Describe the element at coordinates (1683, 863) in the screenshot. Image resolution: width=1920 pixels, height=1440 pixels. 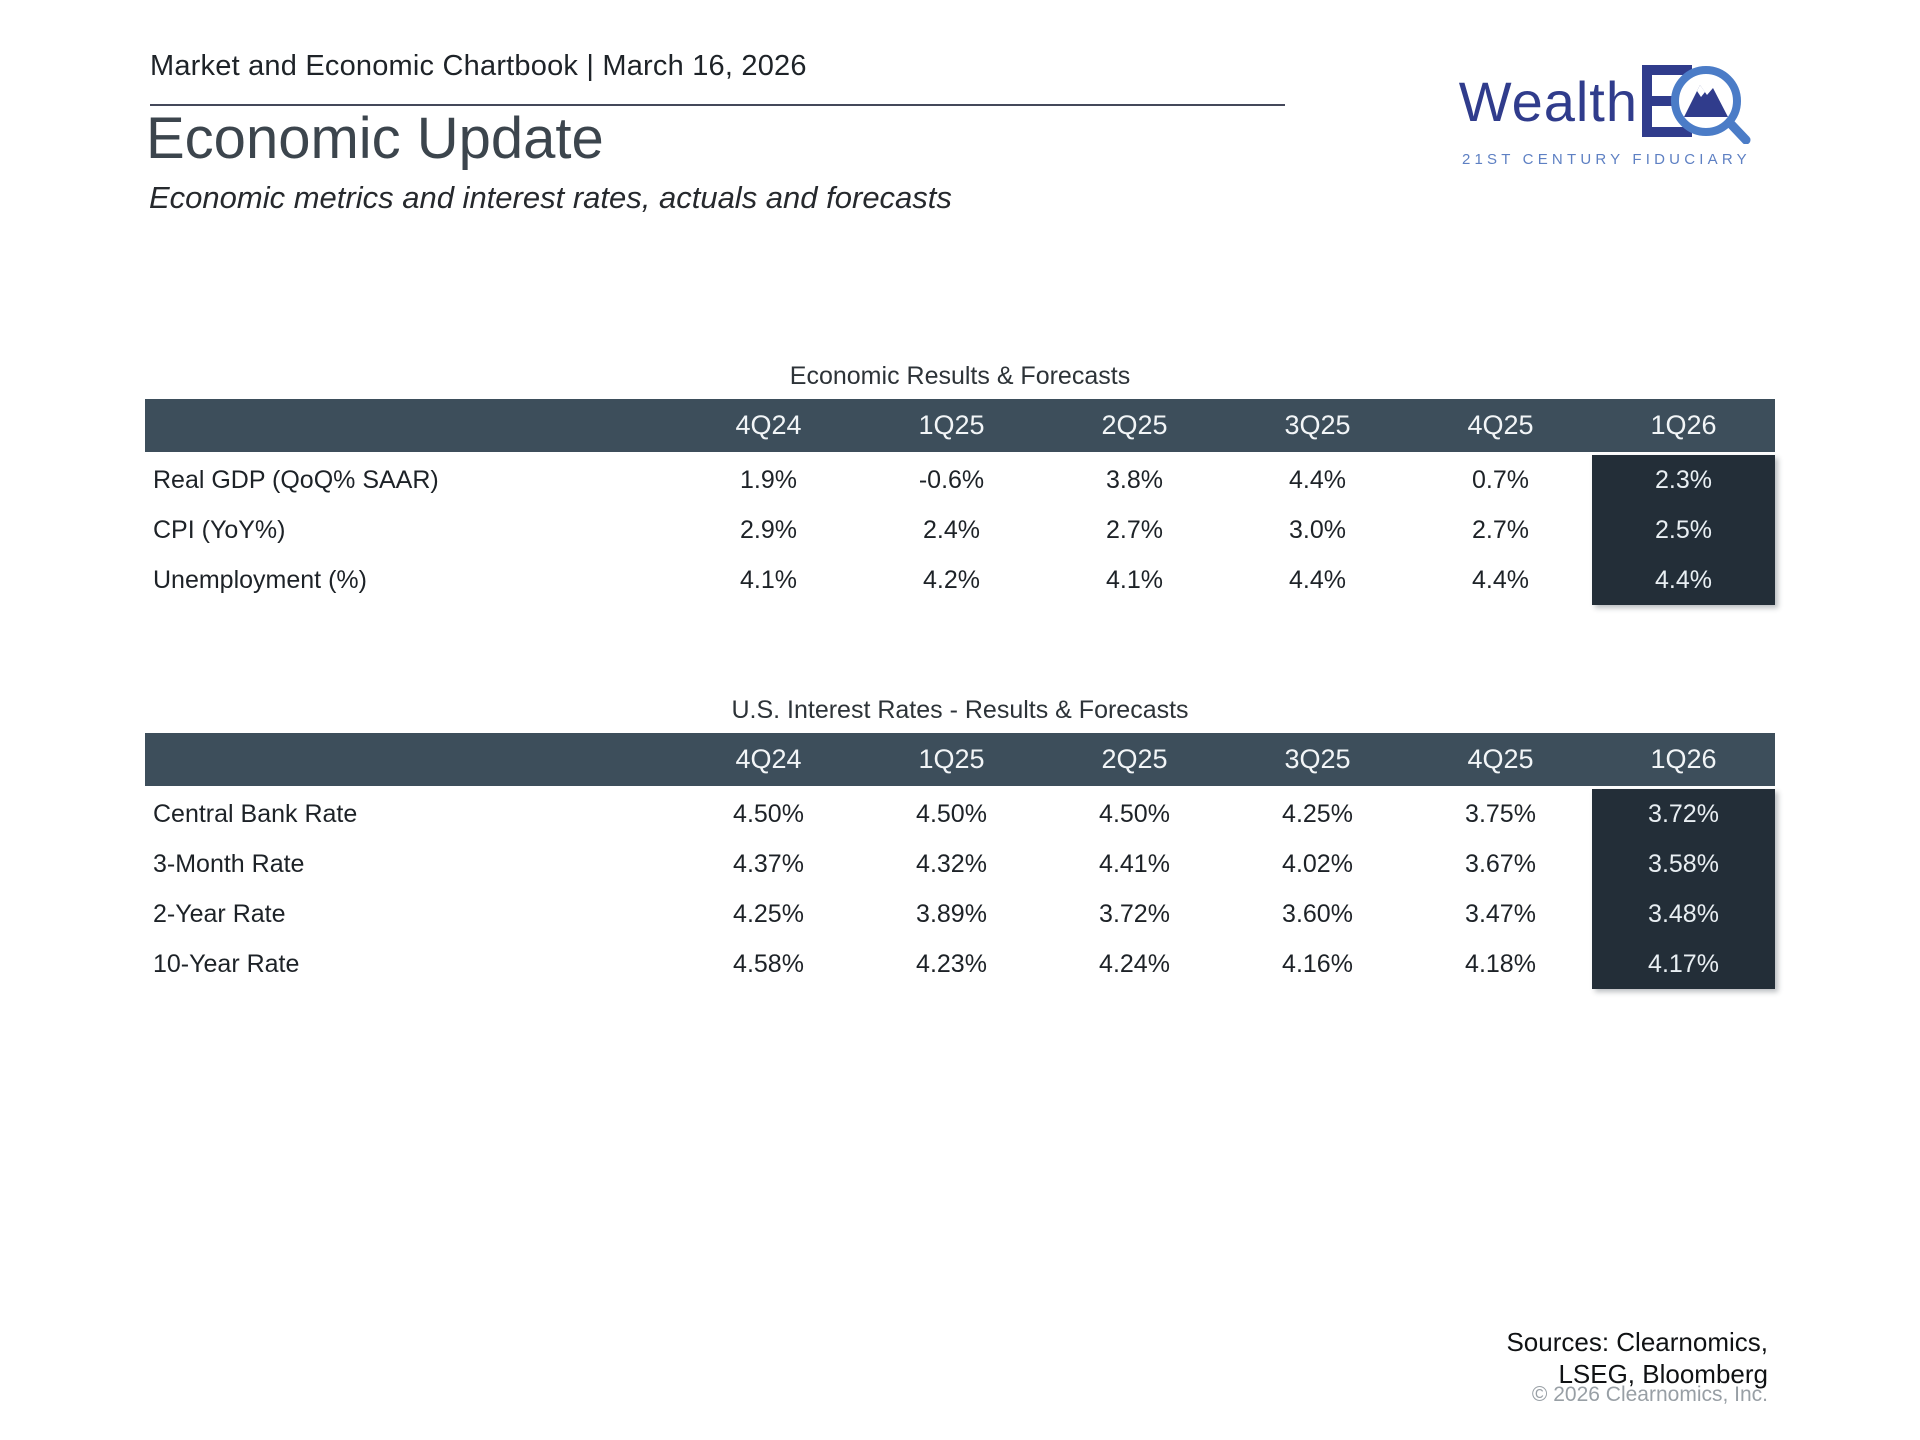
I see `forecast-cell: 3.58%` at that location.